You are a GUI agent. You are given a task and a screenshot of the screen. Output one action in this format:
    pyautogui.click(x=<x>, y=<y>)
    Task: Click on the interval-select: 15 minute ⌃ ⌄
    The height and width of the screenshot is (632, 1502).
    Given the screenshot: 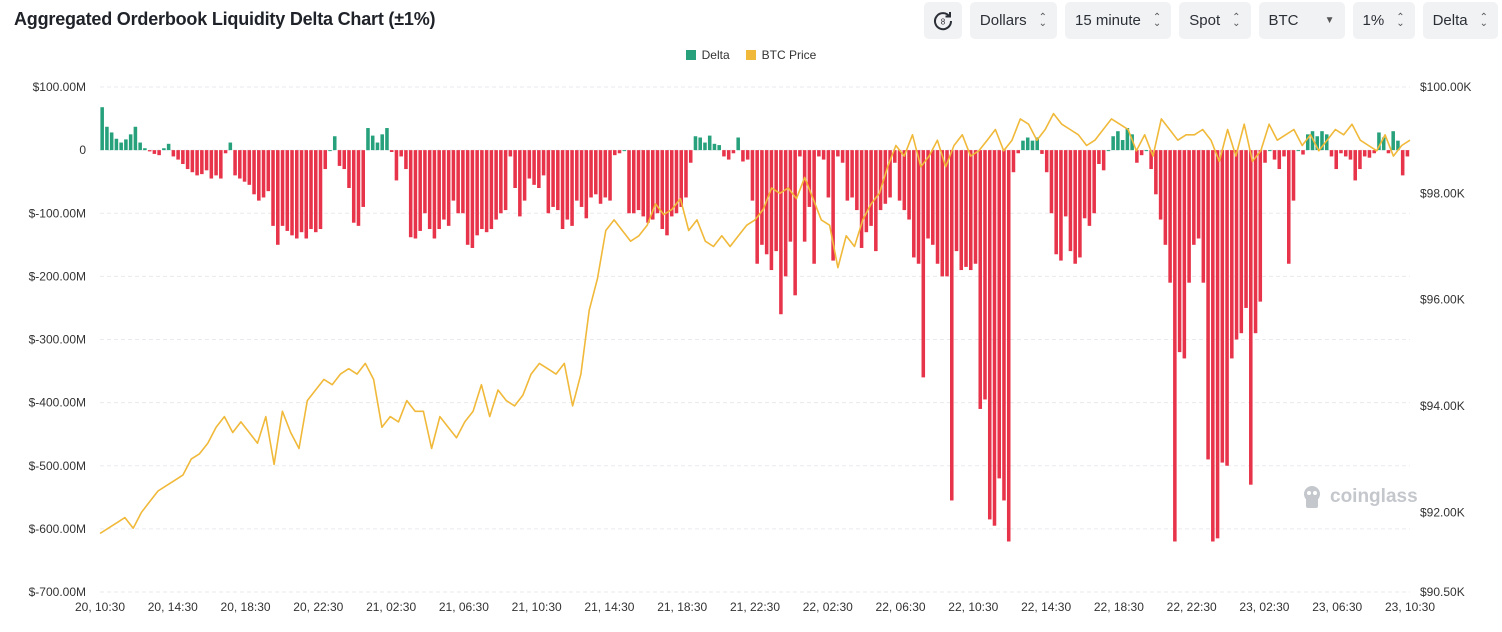 What is the action you would take?
    pyautogui.click(x=1118, y=20)
    